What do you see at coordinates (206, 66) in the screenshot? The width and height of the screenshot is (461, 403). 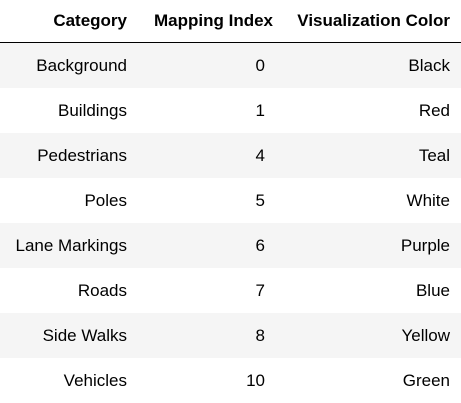 I see `cell-mapping-index: 0` at bounding box center [206, 66].